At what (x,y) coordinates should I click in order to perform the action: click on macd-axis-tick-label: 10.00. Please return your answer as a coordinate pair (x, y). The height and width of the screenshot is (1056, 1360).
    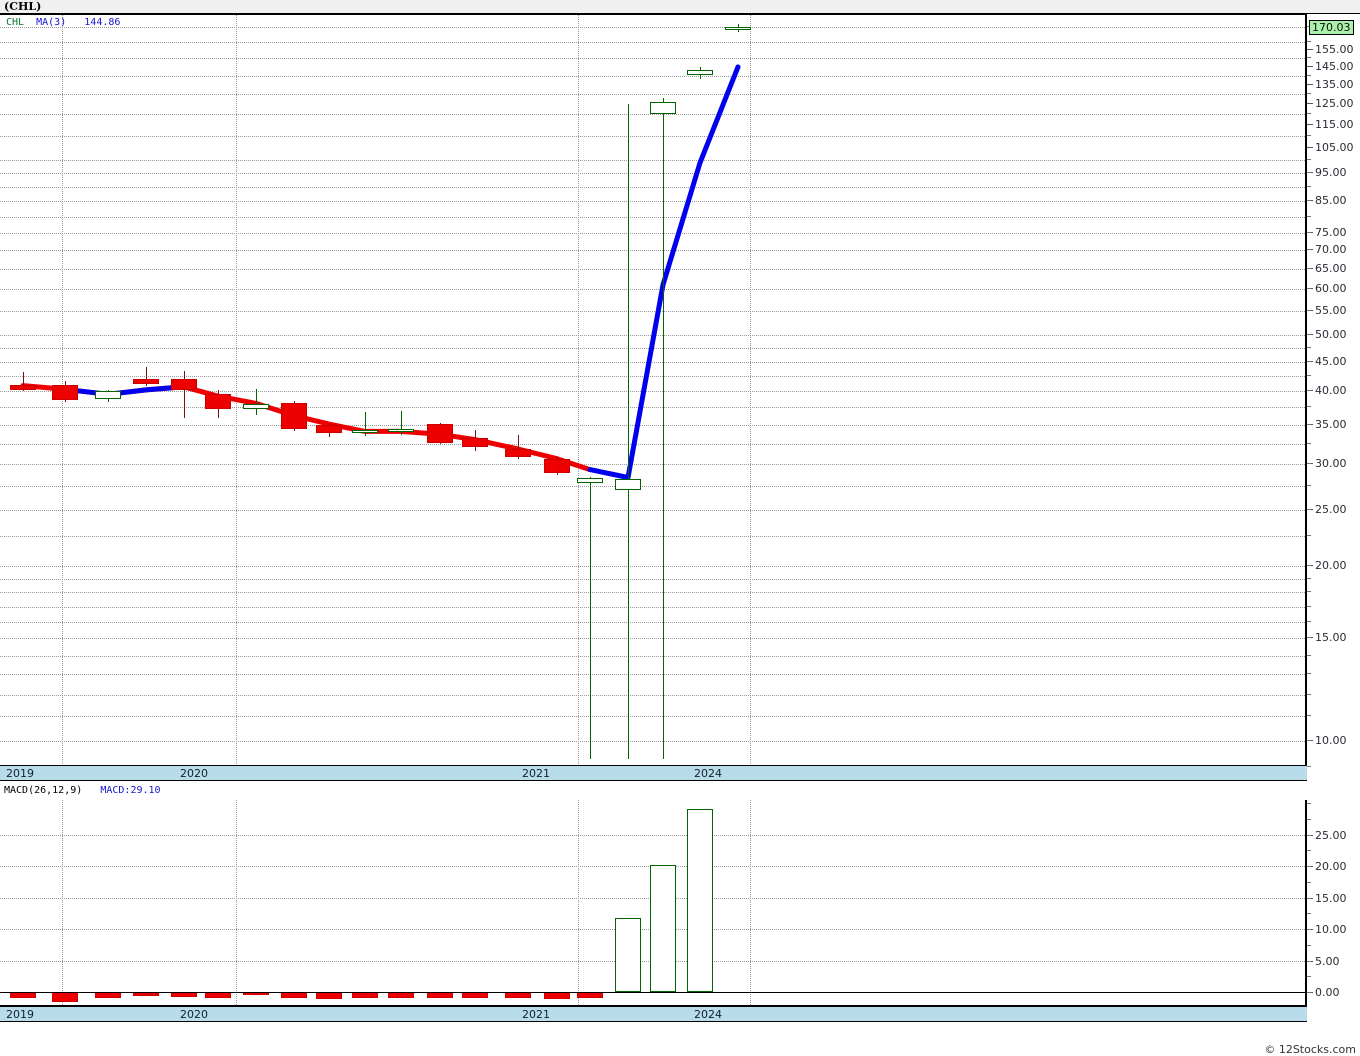
    Looking at the image, I should click on (1331, 930).